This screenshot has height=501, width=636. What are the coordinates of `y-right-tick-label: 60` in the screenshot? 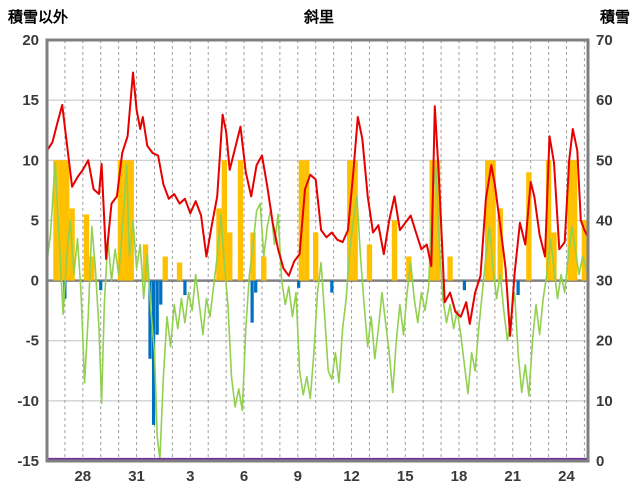 It's located at (604, 100).